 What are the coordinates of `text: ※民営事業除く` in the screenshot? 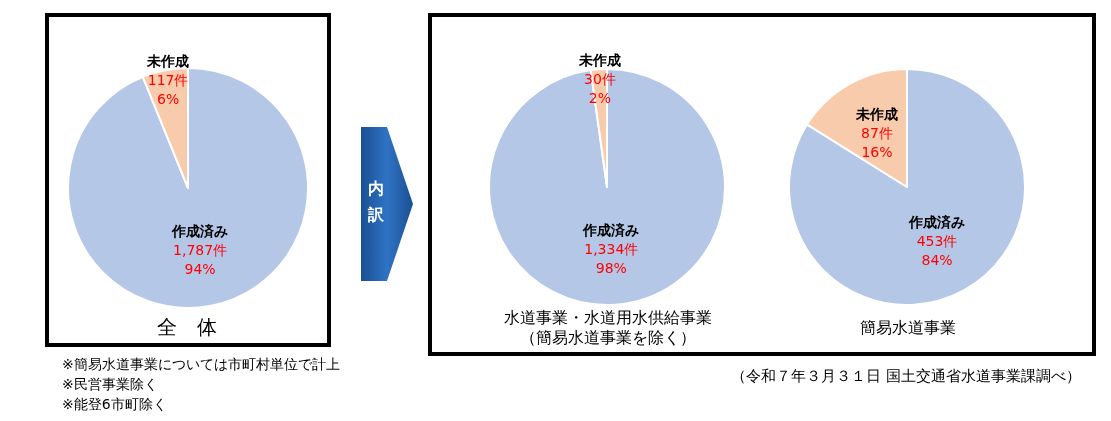 It's located at (110, 384).